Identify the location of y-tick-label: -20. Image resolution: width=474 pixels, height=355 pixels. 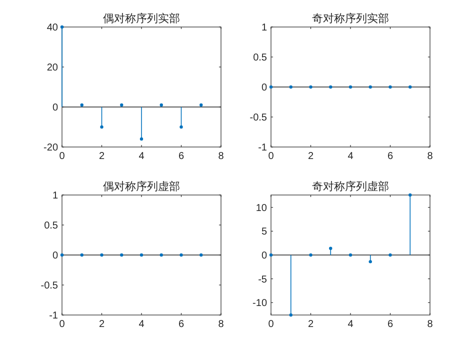
(51, 148).